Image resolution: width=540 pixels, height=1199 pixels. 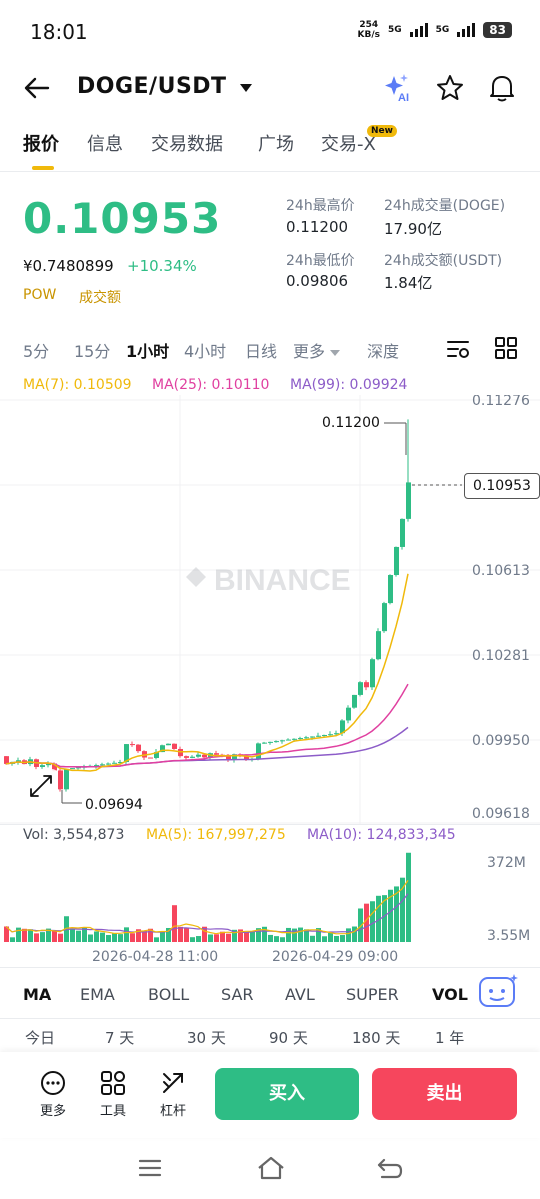 I want to click on more-button: 更多, so click(x=53, y=1094).